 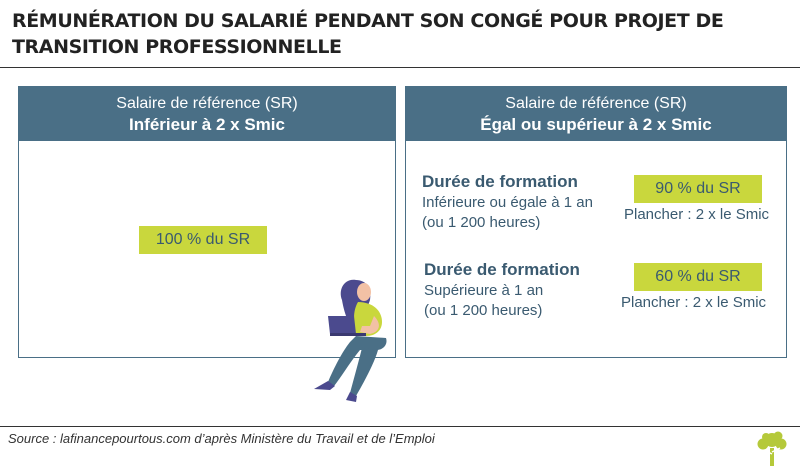 I want to click on woman-with-laptop-illustration, so click(x=350, y=340).